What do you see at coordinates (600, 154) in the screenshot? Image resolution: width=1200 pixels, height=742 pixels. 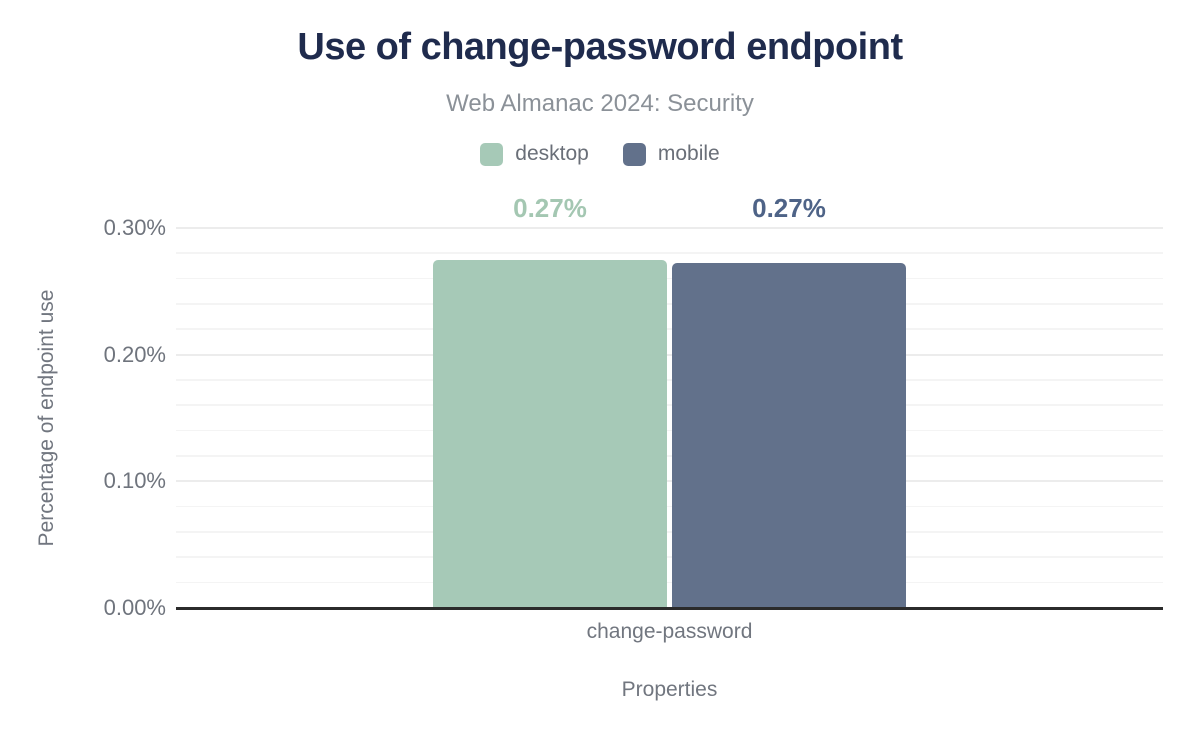 I see `legend: desktop mobile` at bounding box center [600, 154].